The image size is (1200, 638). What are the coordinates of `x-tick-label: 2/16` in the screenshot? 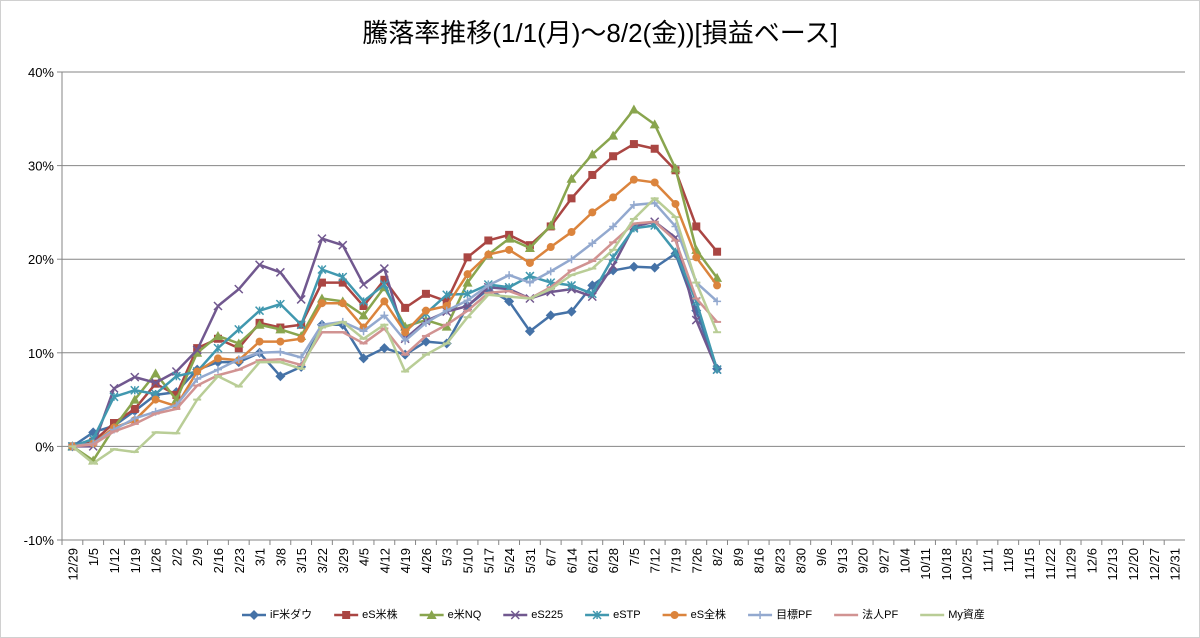 It's located at (218, 560).